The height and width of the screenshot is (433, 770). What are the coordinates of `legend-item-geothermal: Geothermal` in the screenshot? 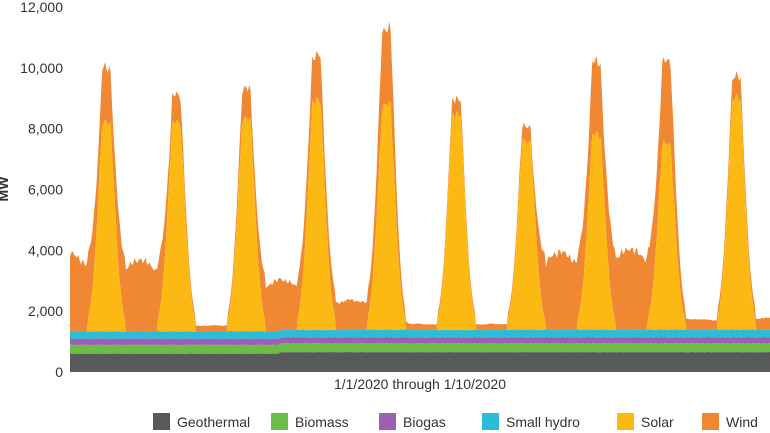 It's located at (201, 421).